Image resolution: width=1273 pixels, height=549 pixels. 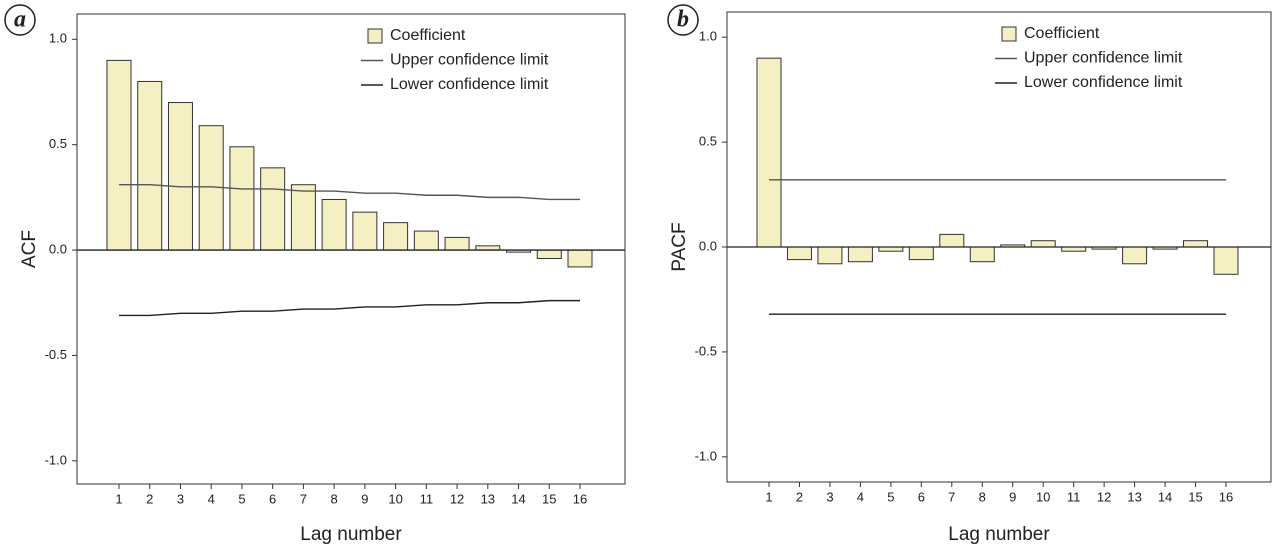 I want to click on panel-label: a, so click(x=20, y=20).